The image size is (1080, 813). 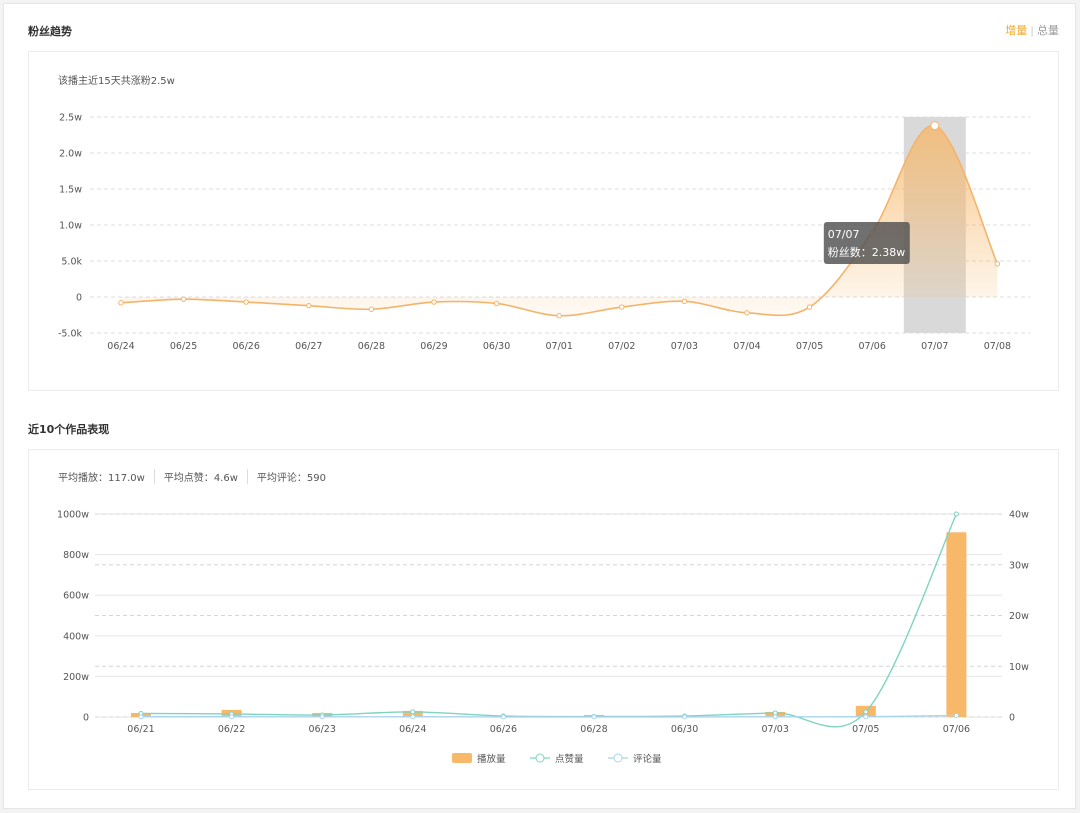 I want to click on y-right-tick-label: 20w, so click(x=1019, y=616).